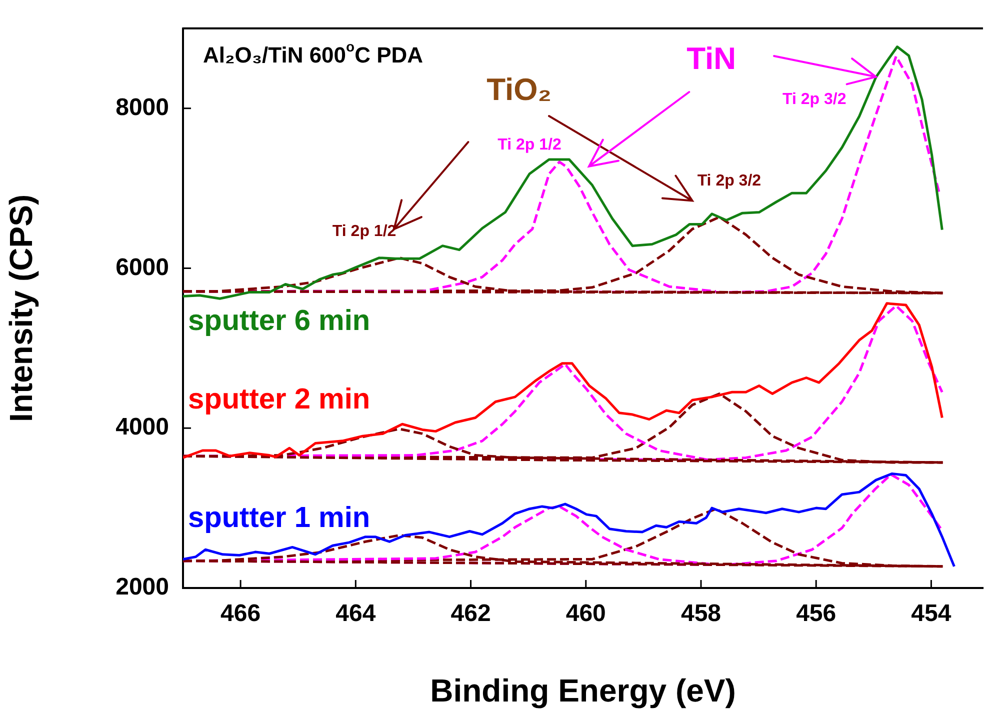 The height and width of the screenshot is (720, 984). What do you see at coordinates (586, 614) in the screenshot?
I see `x-tick-label: 460` at bounding box center [586, 614].